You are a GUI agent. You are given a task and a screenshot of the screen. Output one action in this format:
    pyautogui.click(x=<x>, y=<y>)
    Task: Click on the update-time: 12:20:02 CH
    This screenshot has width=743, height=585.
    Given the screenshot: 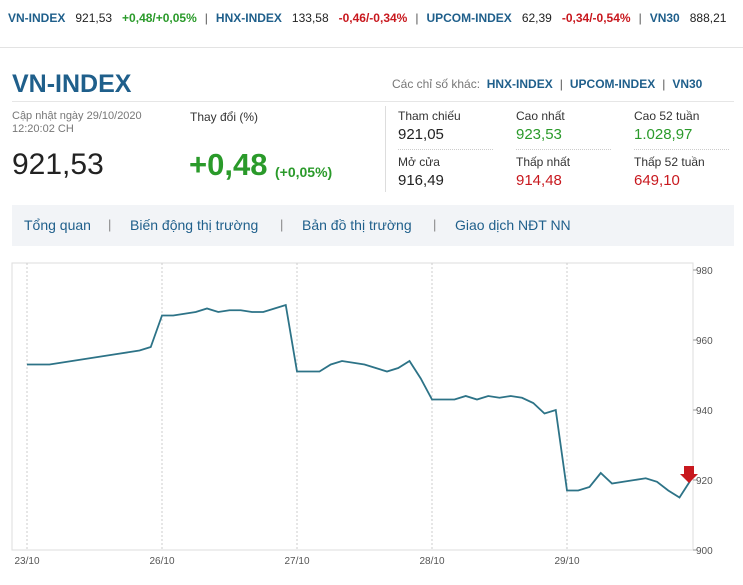 What is the action you would take?
    pyautogui.click(x=43, y=129)
    